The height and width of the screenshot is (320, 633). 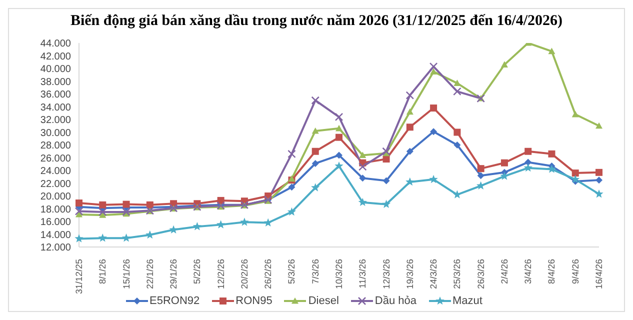 I want to click on y-tick-label: 16.000, so click(x=56, y=222).